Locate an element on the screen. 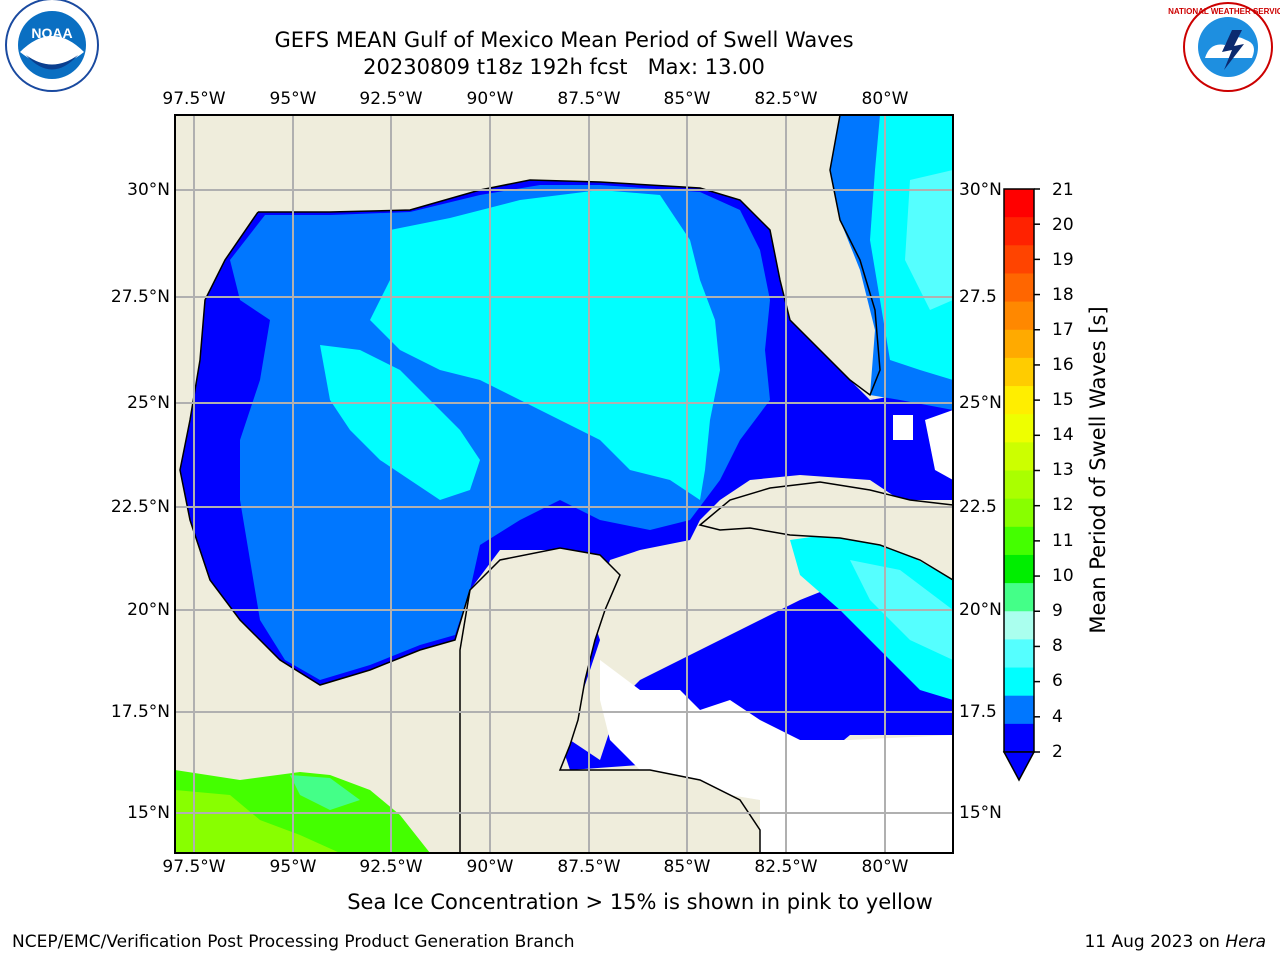  nws-logo: NATIONAL WEATHER SERVICE is located at coordinates (1224, 47).